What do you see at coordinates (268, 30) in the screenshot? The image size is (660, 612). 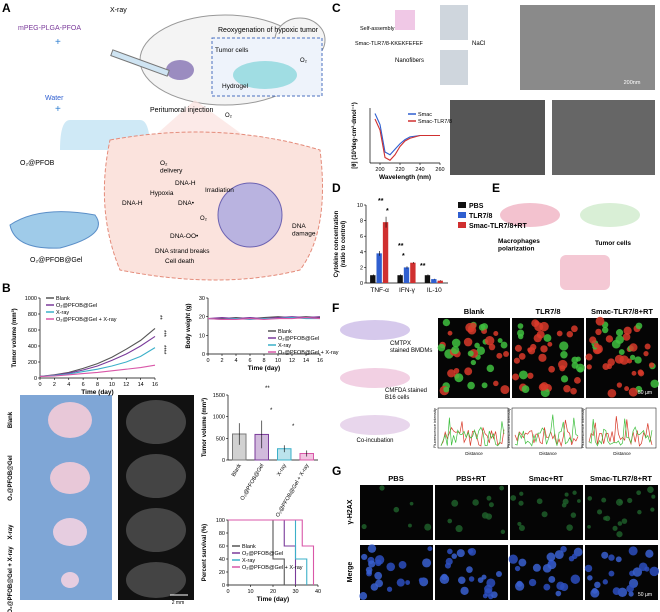 I see `label: Reoxygenation of hypoxic tumor` at bounding box center [268, 30].